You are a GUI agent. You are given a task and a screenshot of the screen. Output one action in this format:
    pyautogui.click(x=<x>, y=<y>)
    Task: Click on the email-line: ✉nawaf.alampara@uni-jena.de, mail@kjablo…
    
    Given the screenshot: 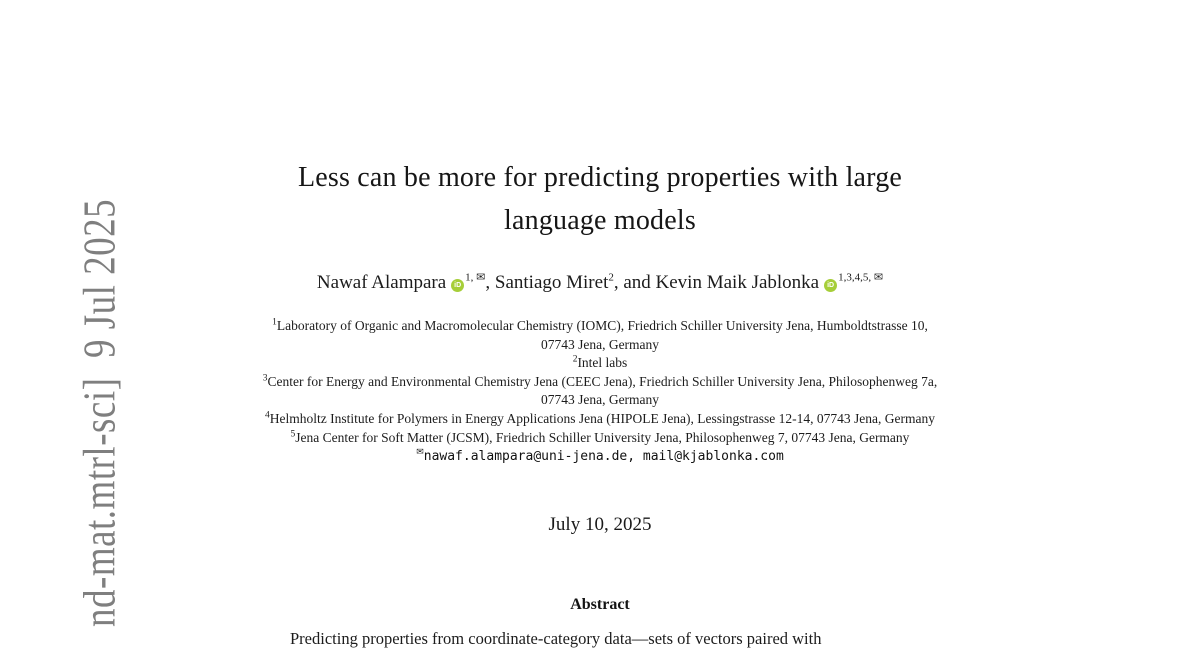 What is the action you would take?
    pyautogui.click(x=600, y=457)
    